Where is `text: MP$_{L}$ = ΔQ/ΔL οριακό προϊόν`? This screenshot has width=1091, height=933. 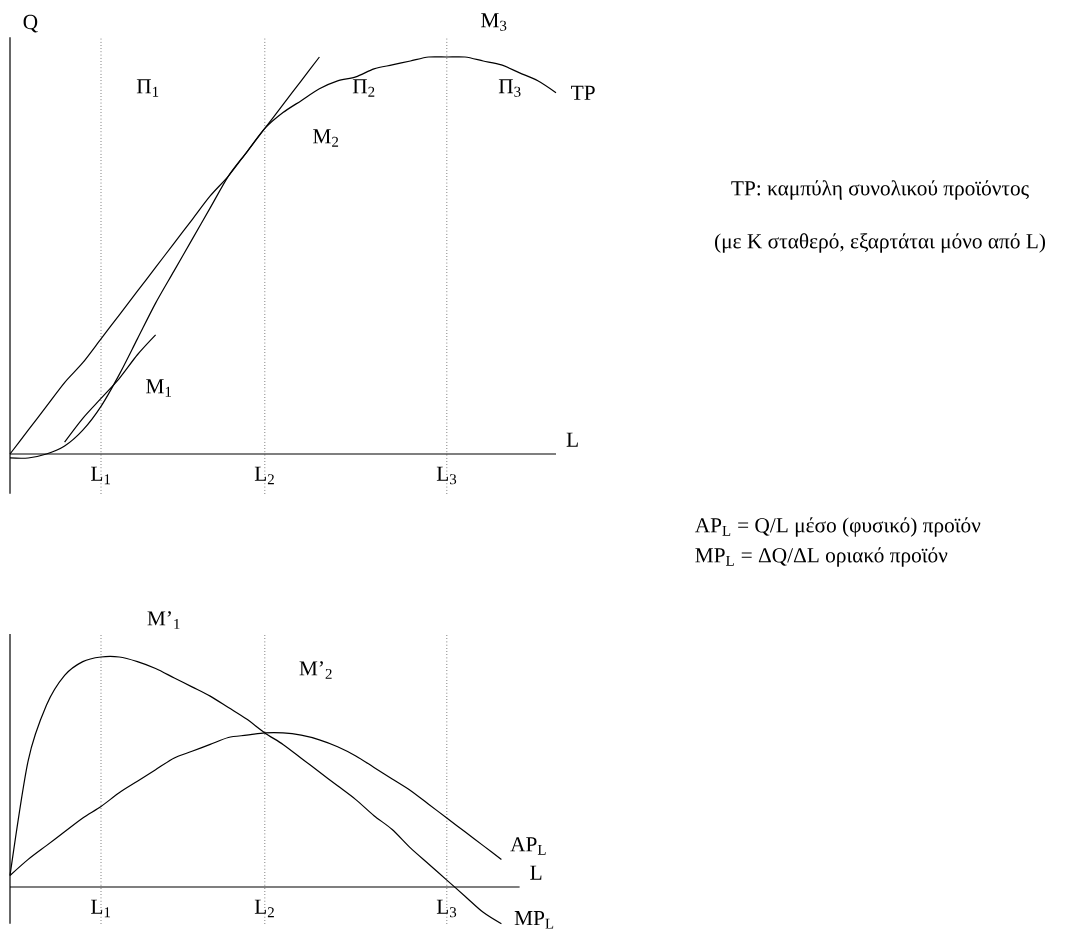 text: MP$_{L}$ = ΔQ/ΔL οριακό προϊόν is located at coordinates (821, 557).